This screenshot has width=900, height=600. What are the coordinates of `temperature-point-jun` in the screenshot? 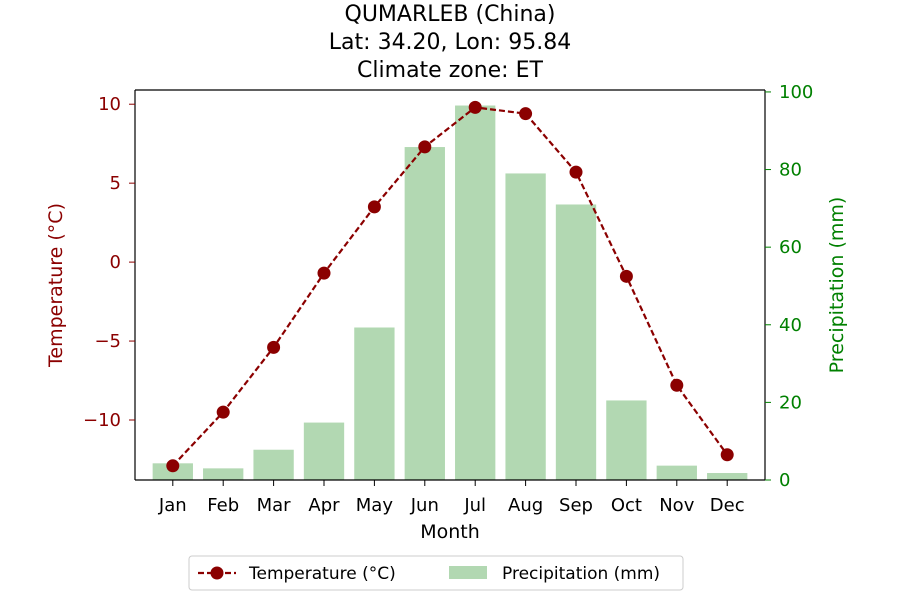 It's located at (425, 147).